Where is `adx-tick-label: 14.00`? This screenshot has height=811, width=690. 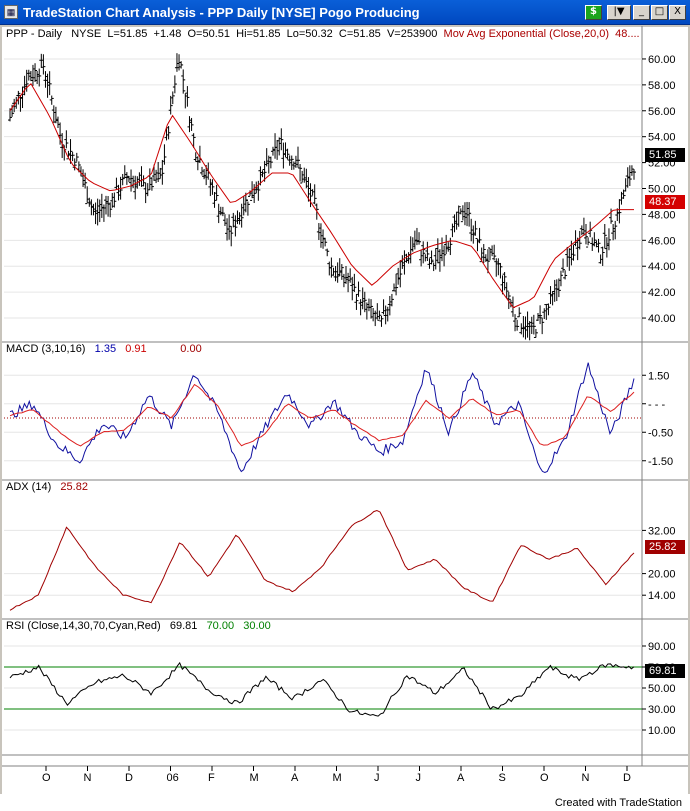 adx-tick-label: 14.00 is located at coordinates (662, 596).